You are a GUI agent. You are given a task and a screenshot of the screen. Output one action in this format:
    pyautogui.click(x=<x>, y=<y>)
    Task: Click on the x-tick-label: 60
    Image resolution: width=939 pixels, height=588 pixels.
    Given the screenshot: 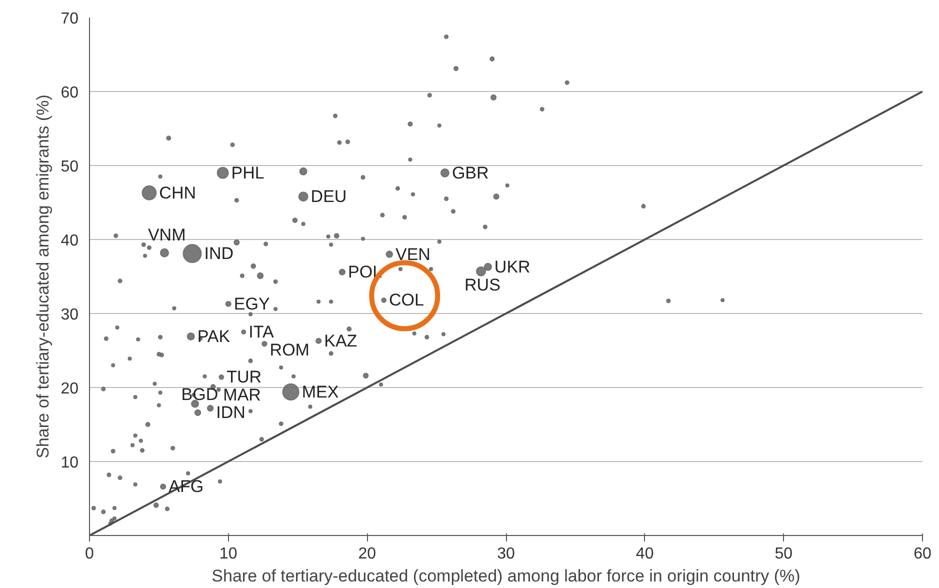 What is the action you would take?
    pyautogui.click(x=923, y=554)
    